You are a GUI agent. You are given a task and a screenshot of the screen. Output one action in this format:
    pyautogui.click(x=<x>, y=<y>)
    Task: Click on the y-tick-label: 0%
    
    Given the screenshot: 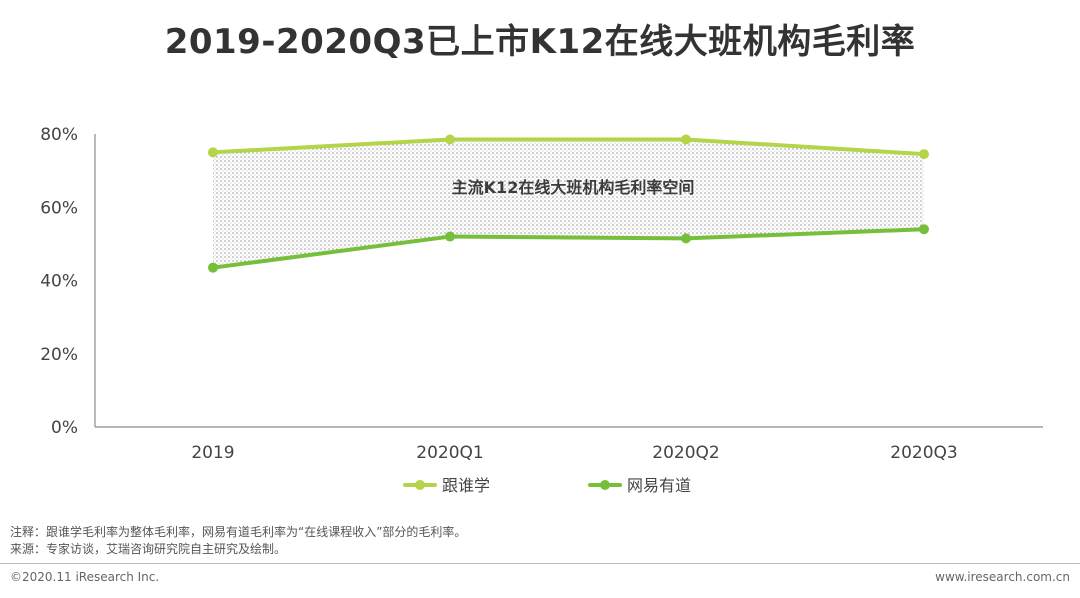 What is the action you would take?
    pyautogui.click(x=64, y=428)
    